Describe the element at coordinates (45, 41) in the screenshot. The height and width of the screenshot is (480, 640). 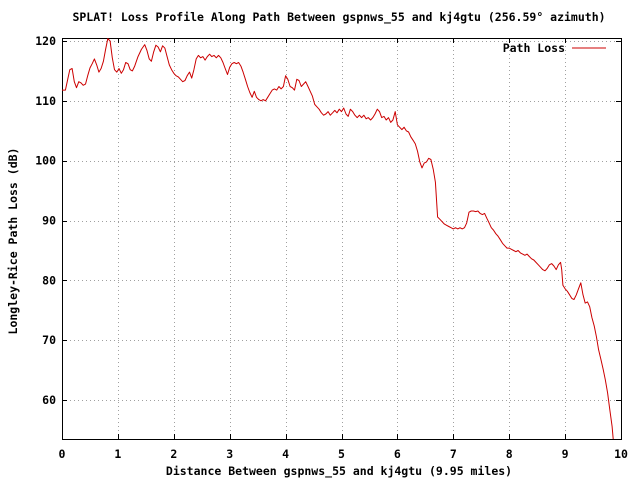
I see `y-tick-label: 120` at that location.